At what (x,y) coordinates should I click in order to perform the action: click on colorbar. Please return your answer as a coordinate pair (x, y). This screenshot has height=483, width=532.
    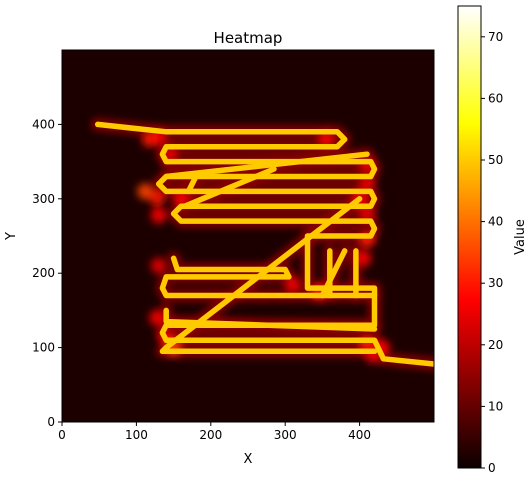
    Looking at the image, I should click on (469, 237).